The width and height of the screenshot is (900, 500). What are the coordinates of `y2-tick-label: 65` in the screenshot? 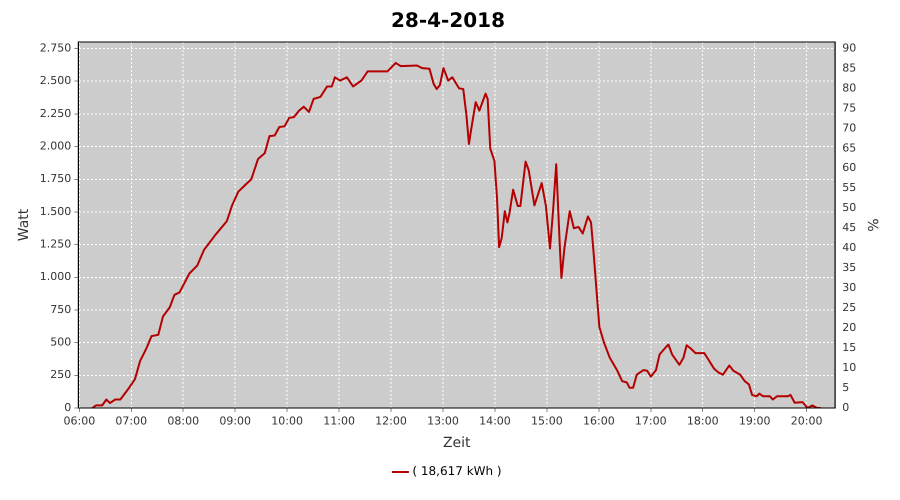 It's located at (849, 147).